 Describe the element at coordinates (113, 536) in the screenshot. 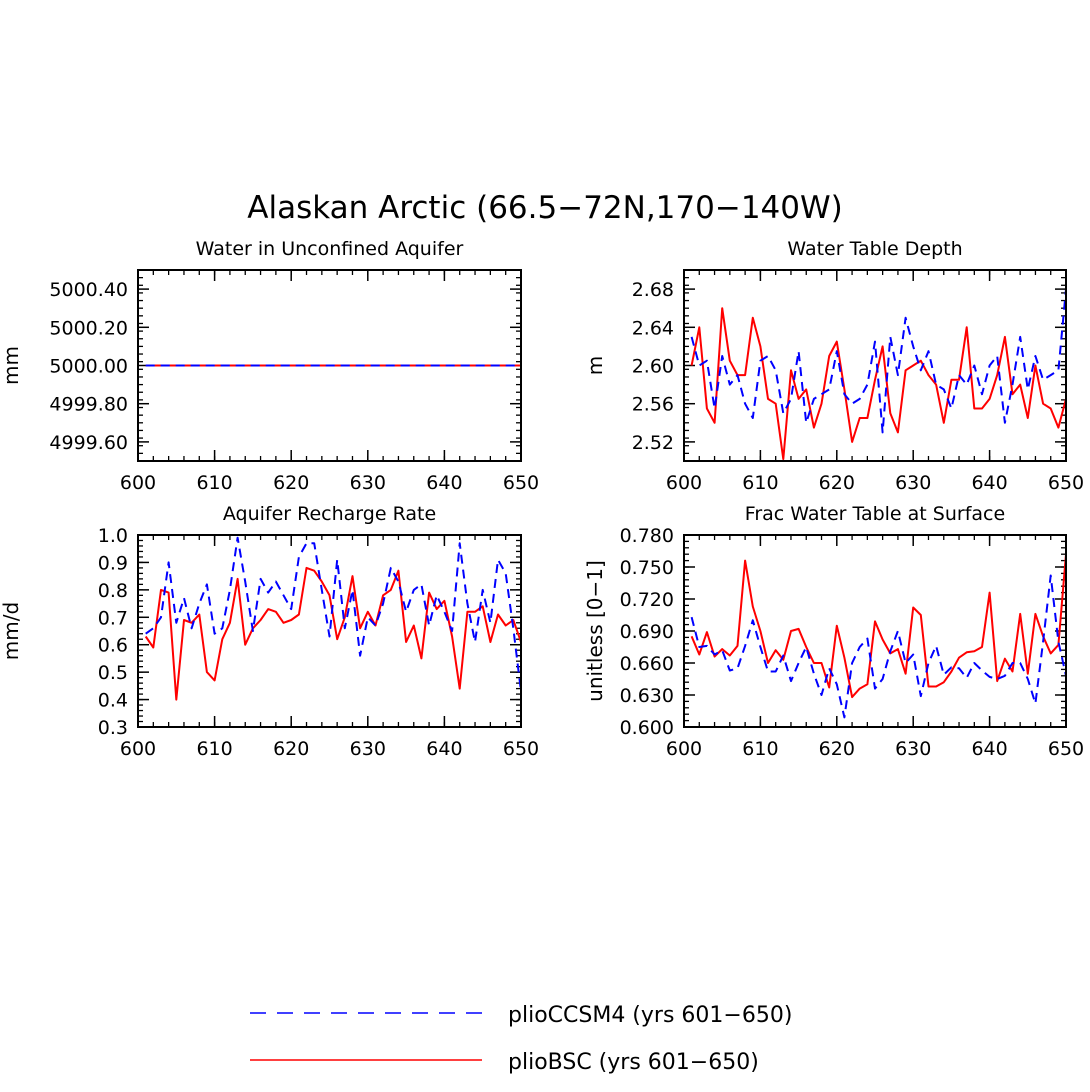

I see `y-tick-label: 1.0` at that location.